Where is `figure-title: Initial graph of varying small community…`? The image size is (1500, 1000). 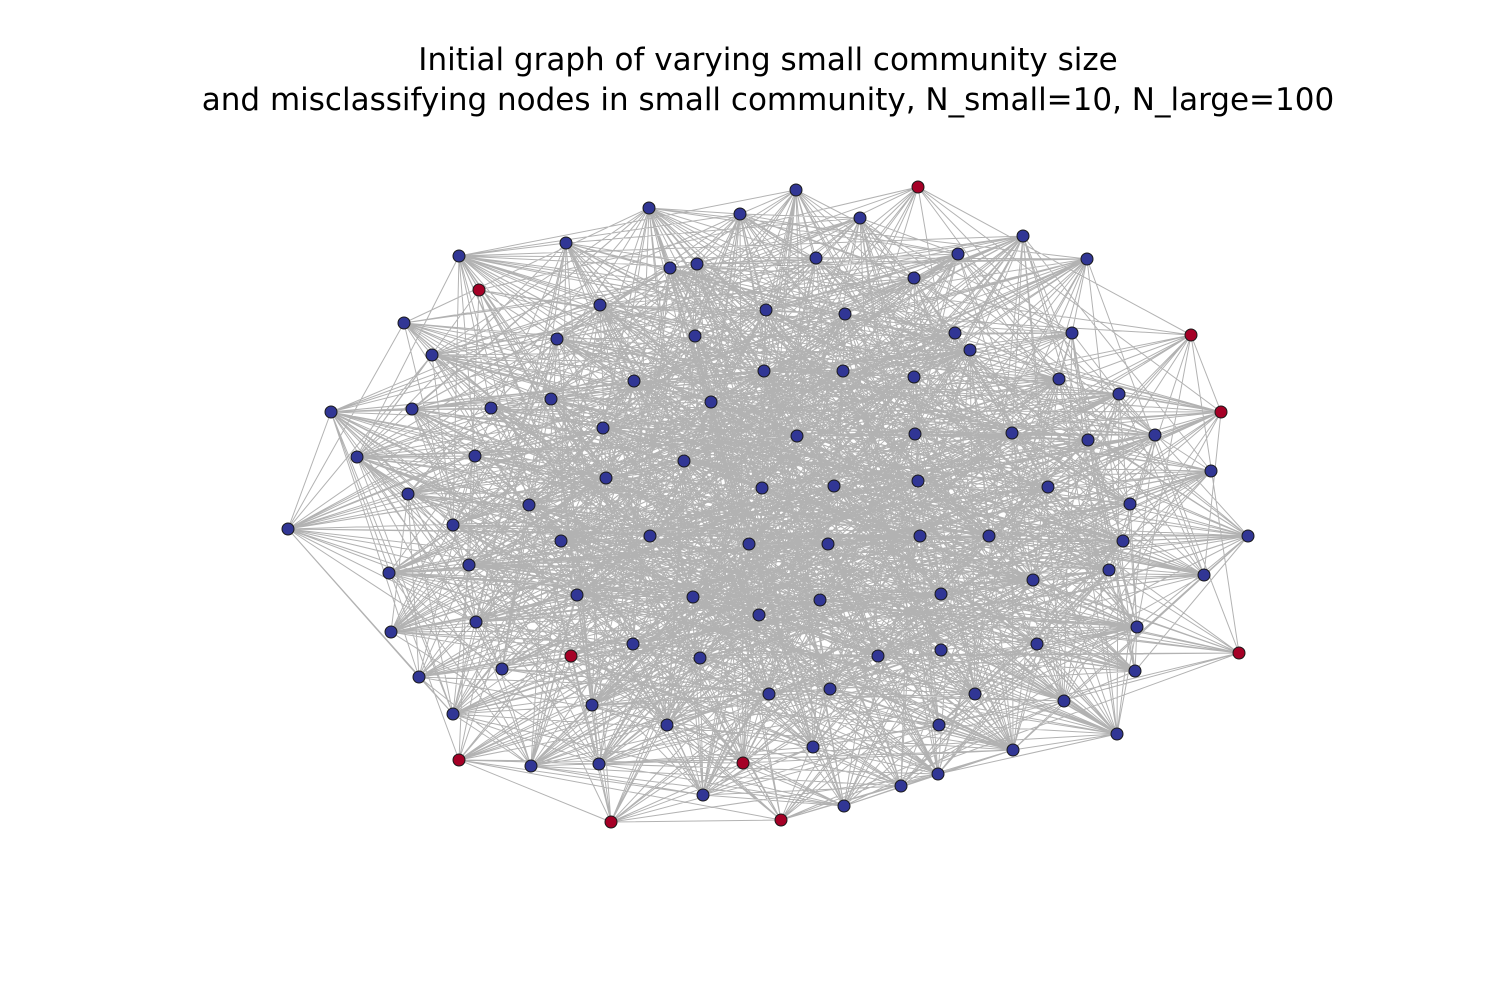 figure-title: Initial graph of varying small community… is located at coordinates (750, 80).